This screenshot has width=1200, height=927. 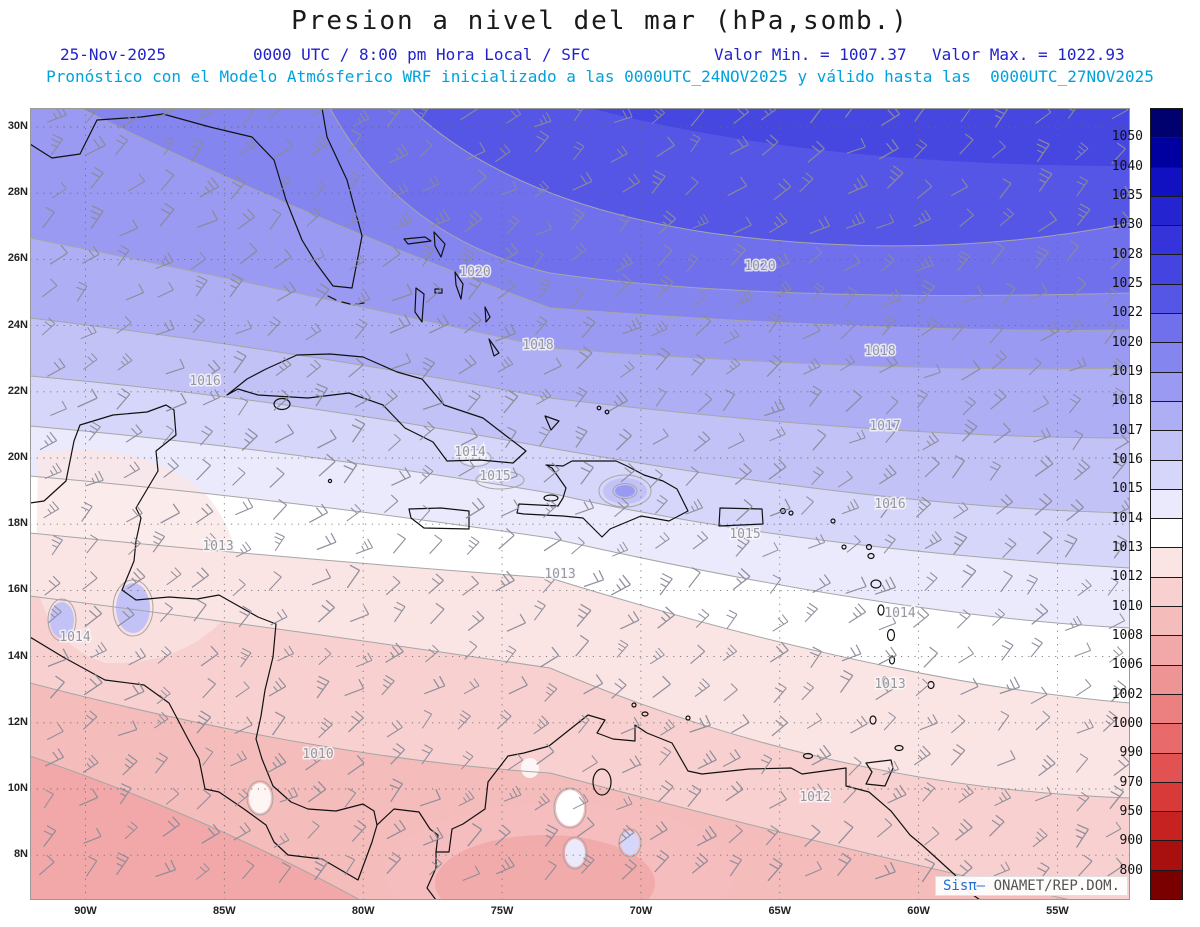 I want to click on forecast-date: 25-Nov-2025, so click(x=113, y=54).